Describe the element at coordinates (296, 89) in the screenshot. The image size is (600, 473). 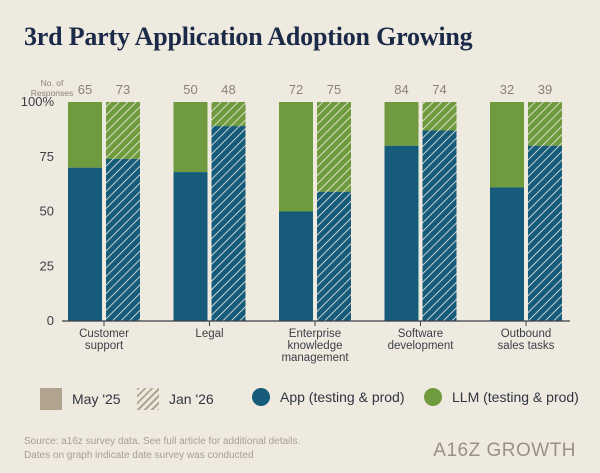
I see `response-count: 72` at that location.